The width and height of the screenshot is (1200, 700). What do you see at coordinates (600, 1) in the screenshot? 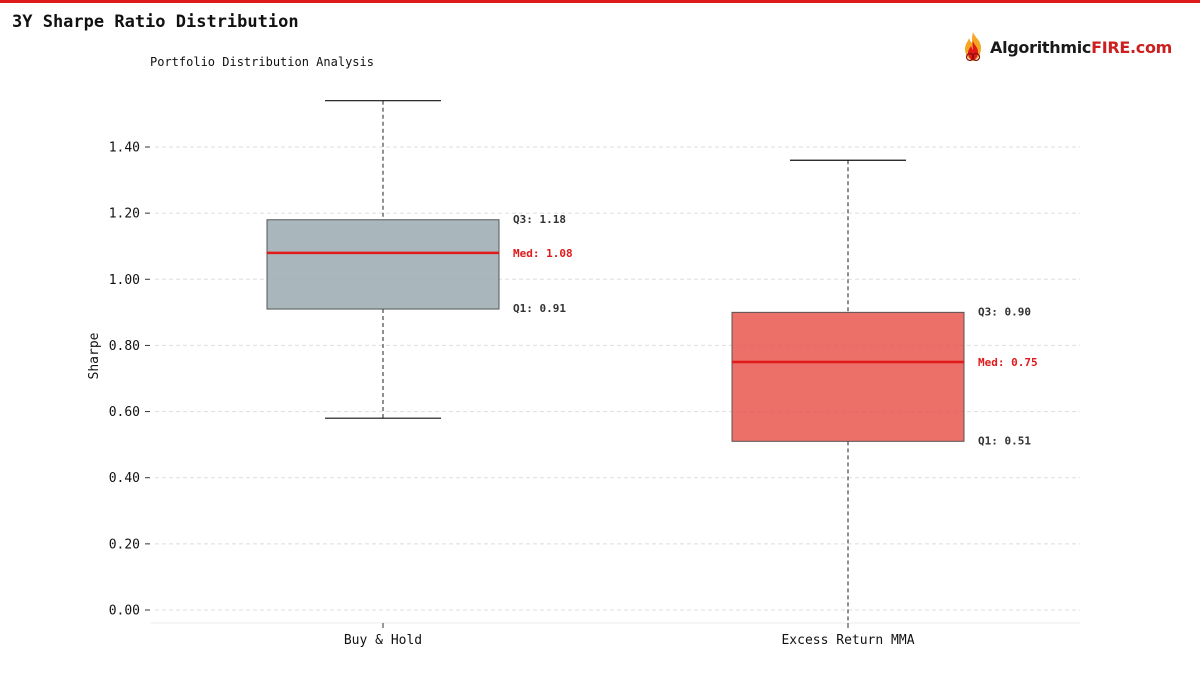
I see `top-accent-bar` at bounding box center [600, 1].